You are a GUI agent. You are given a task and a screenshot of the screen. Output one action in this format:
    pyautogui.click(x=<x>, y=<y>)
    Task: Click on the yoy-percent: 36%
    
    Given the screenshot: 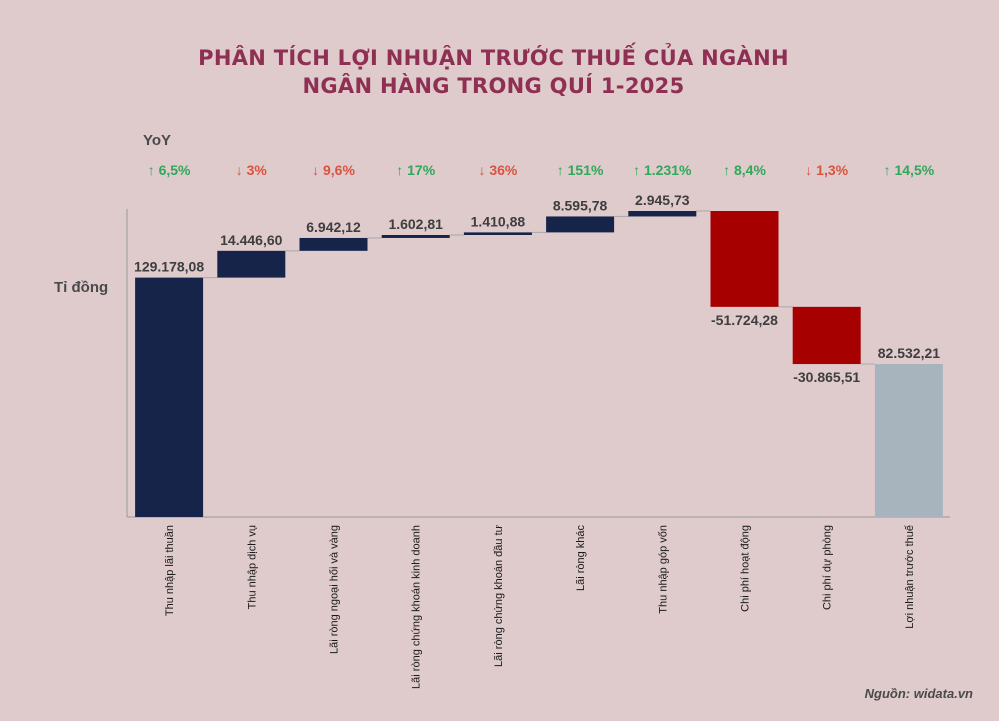 What is the action you would take?
    pyautogui.click(x=503, y=170)
    